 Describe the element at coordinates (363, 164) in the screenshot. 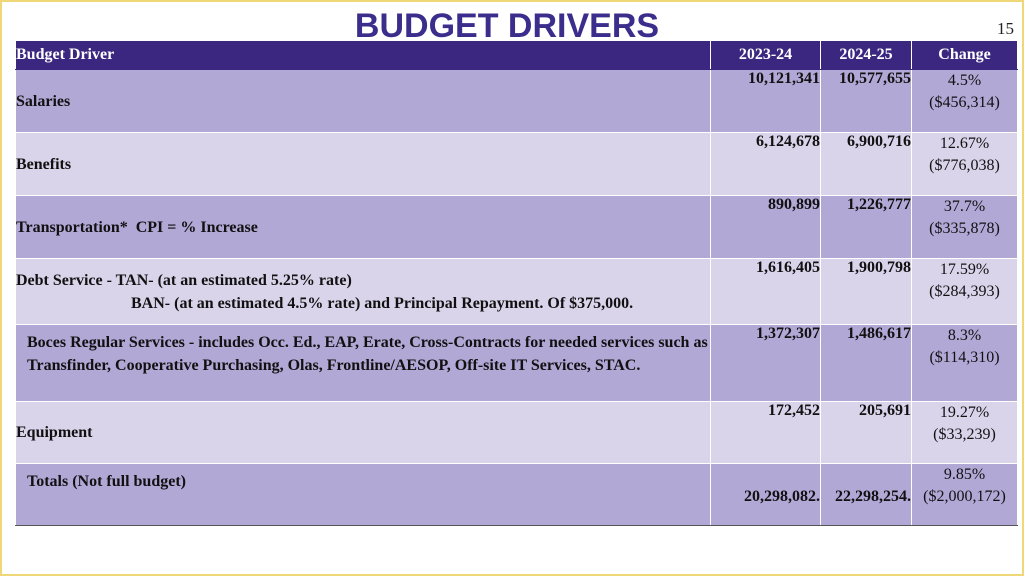

I see `row-driver-label: Benefits` at that location.